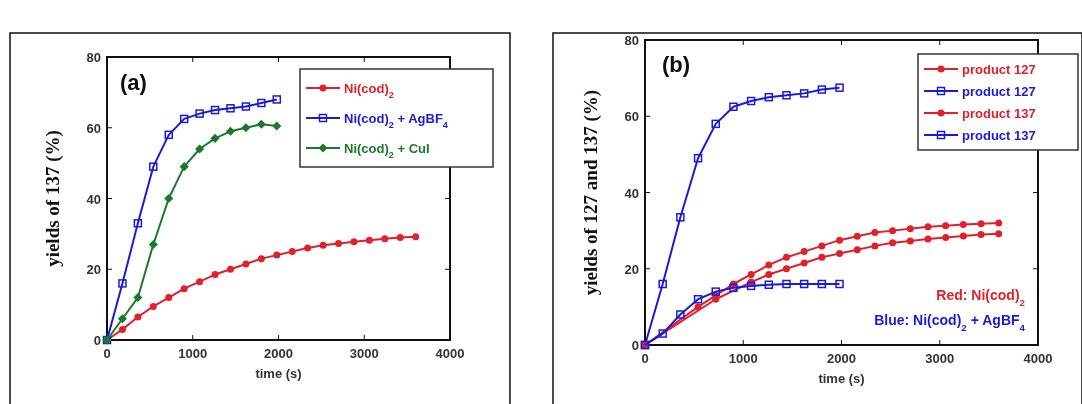 This screenshot has height=404, width=1082. What do you see at coordinates (97, 340) in the screenshot?
I see `y-tick-label: 0` at bounding box center [97, 340].